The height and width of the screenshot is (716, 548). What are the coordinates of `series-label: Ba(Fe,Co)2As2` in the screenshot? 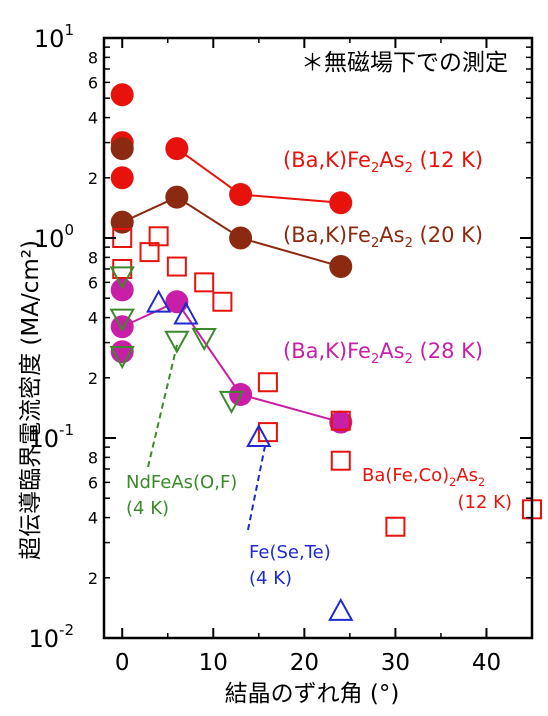 It's located at (423, 477).